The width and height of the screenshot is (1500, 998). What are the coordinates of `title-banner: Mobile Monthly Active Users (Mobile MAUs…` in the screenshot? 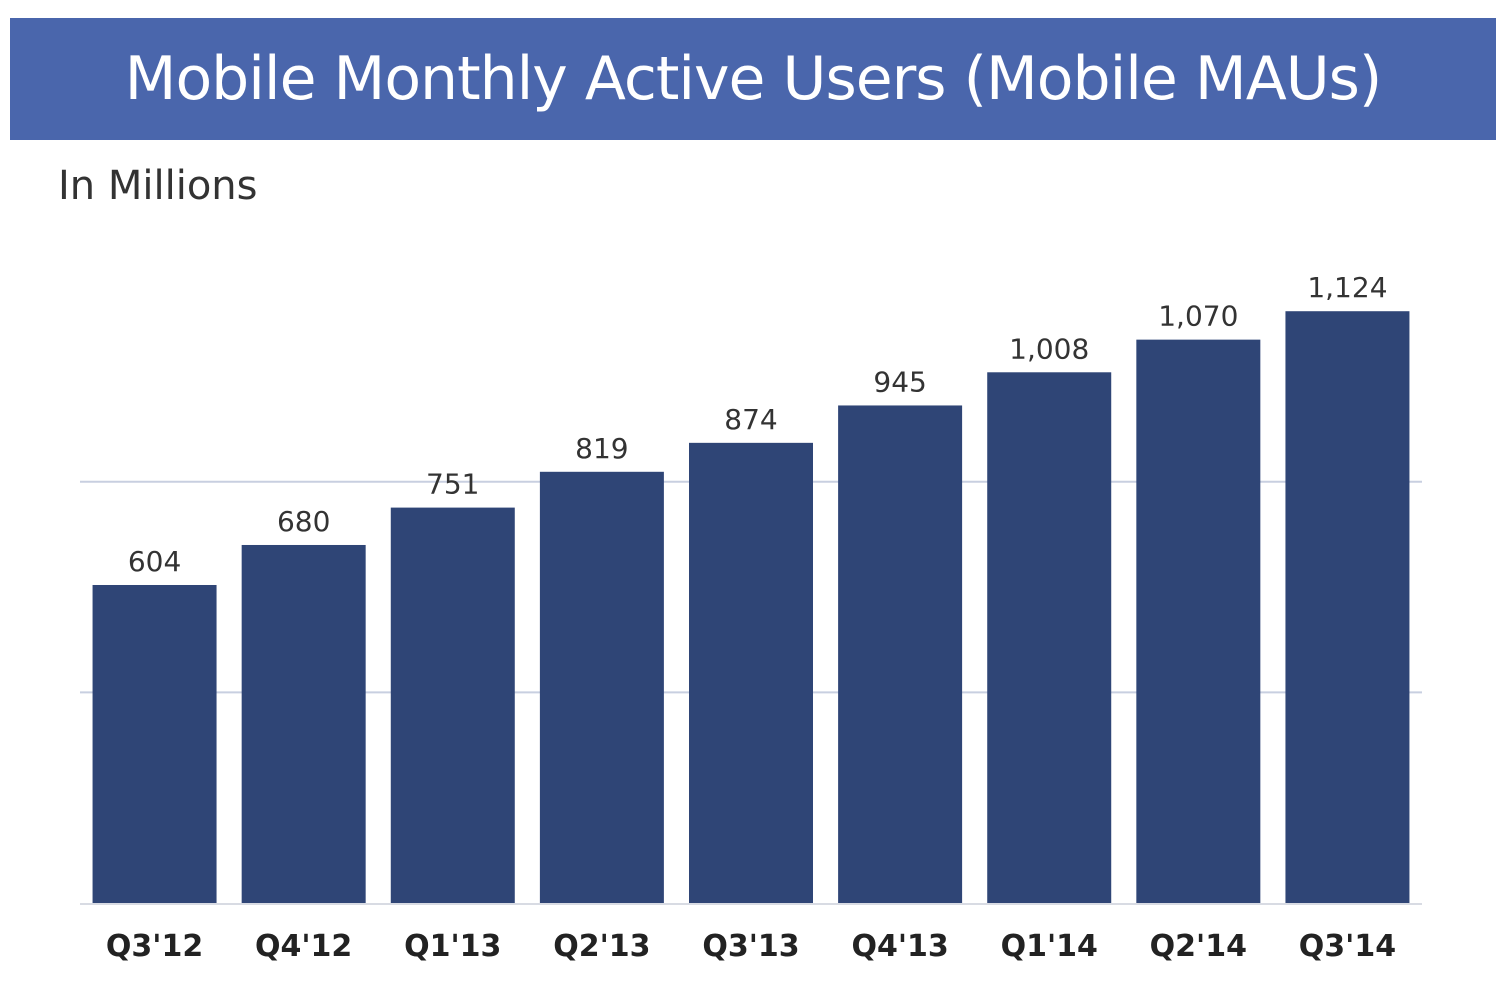 It's located at (753, 79).